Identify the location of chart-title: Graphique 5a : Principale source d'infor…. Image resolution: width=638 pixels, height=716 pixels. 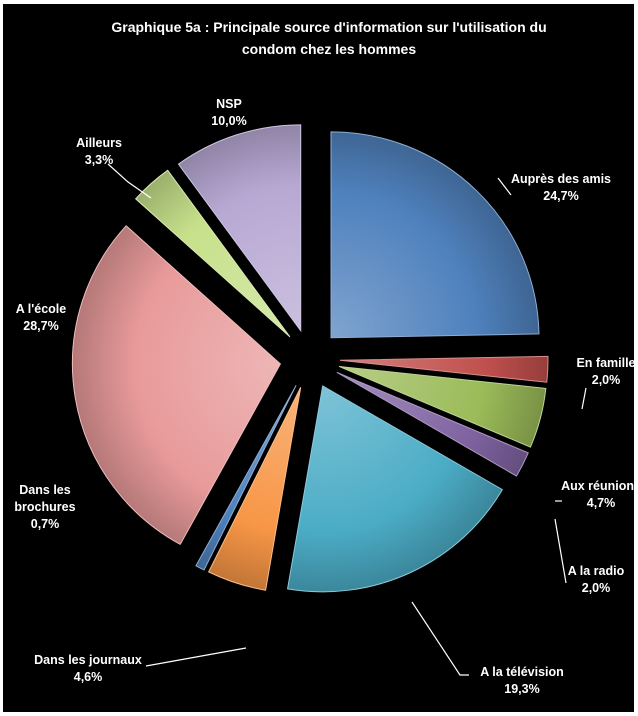
(328, 38).